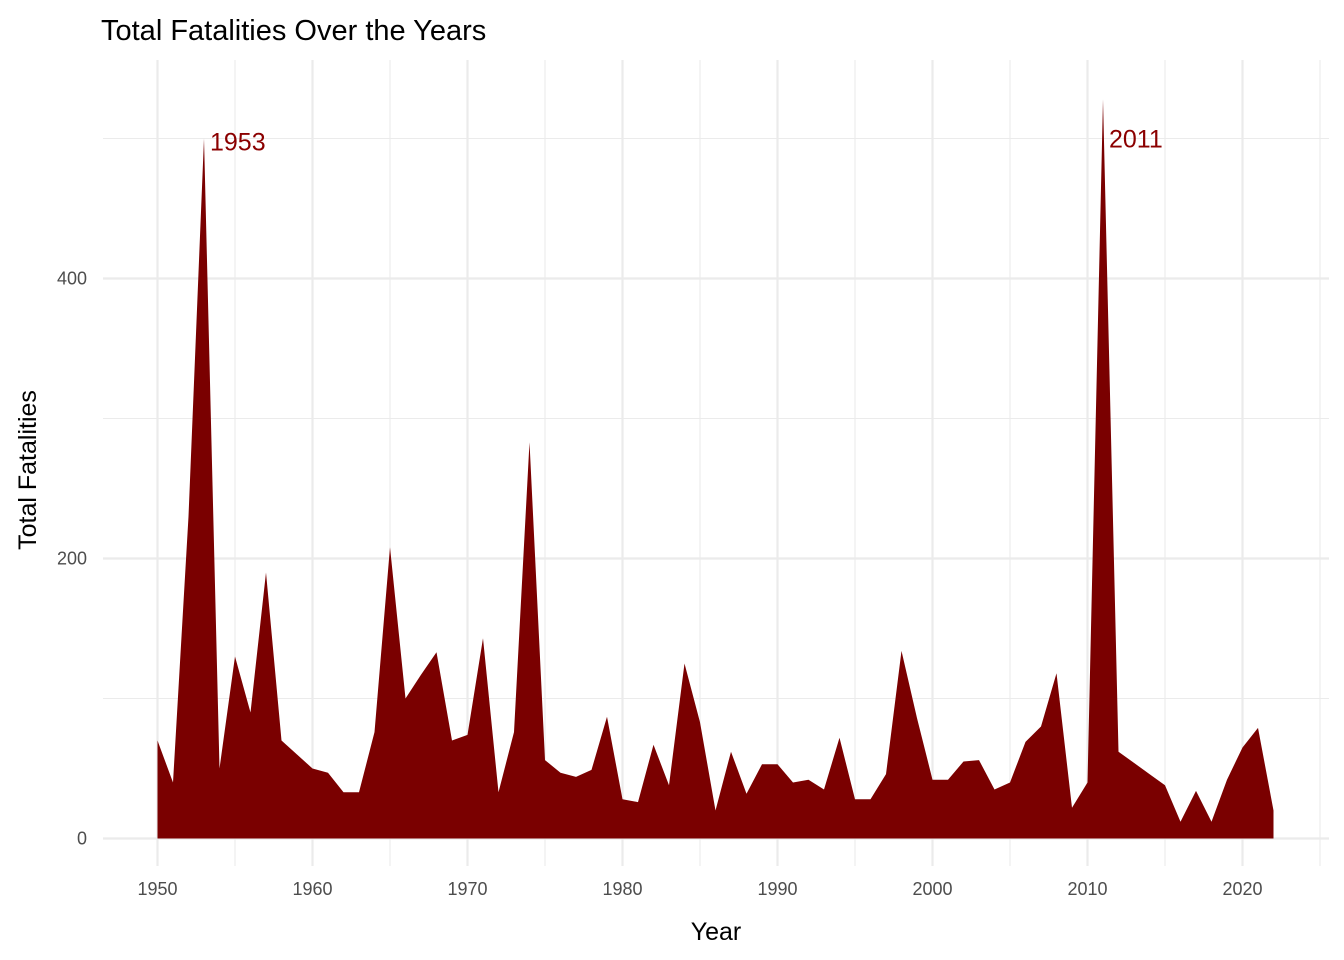  I want to click on x-tick-label: 2020, so click(1242, 889).